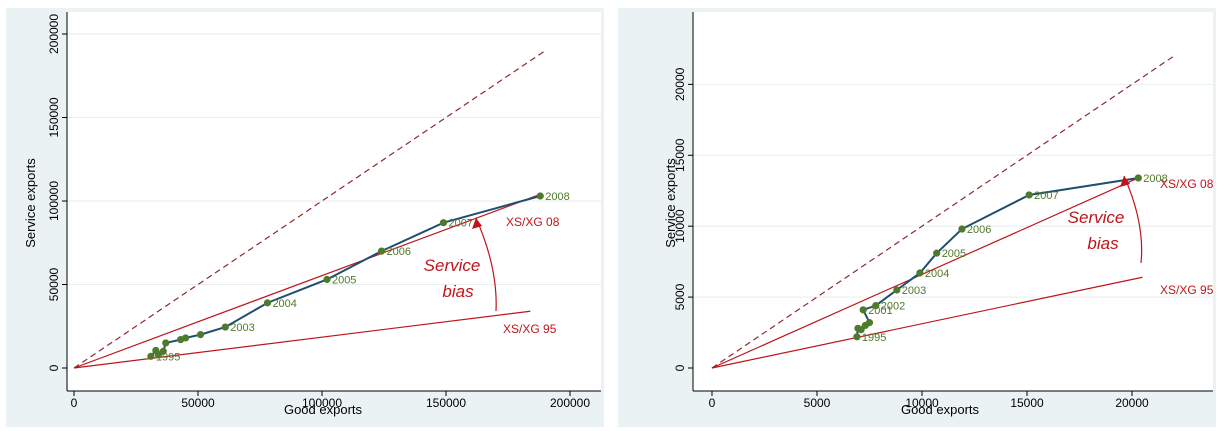 The image size is (1222, 431). I want to click on x-tick-label: 150000, so click(446, 403).